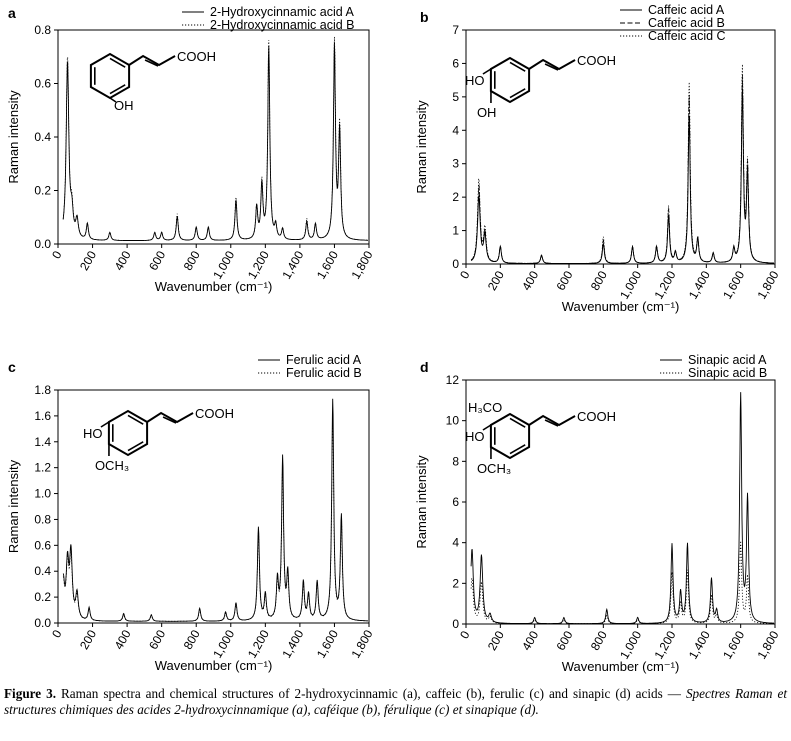 Image resolution: width=791 pixels, height=741 pixels. I want to click on y-tick-label: 0.0, so click(42, 623).